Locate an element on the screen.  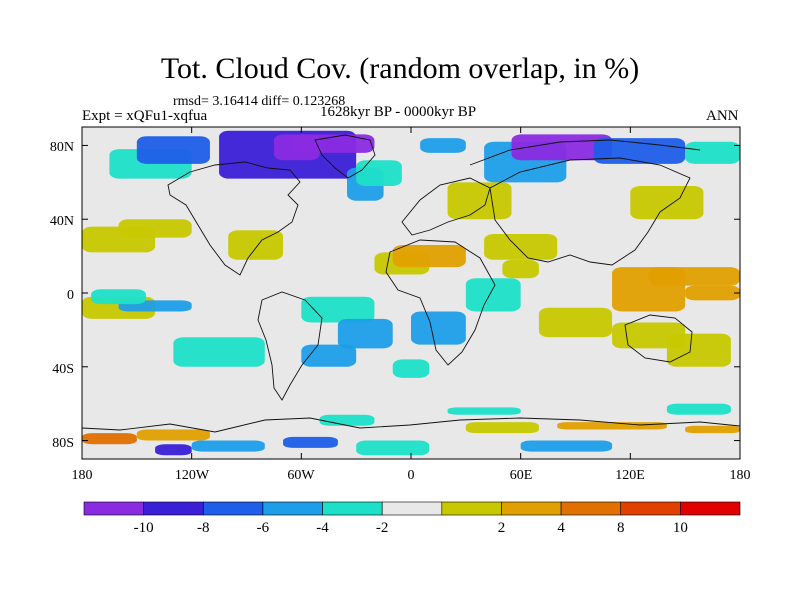
colorbar is located at coordinates (412, 508).